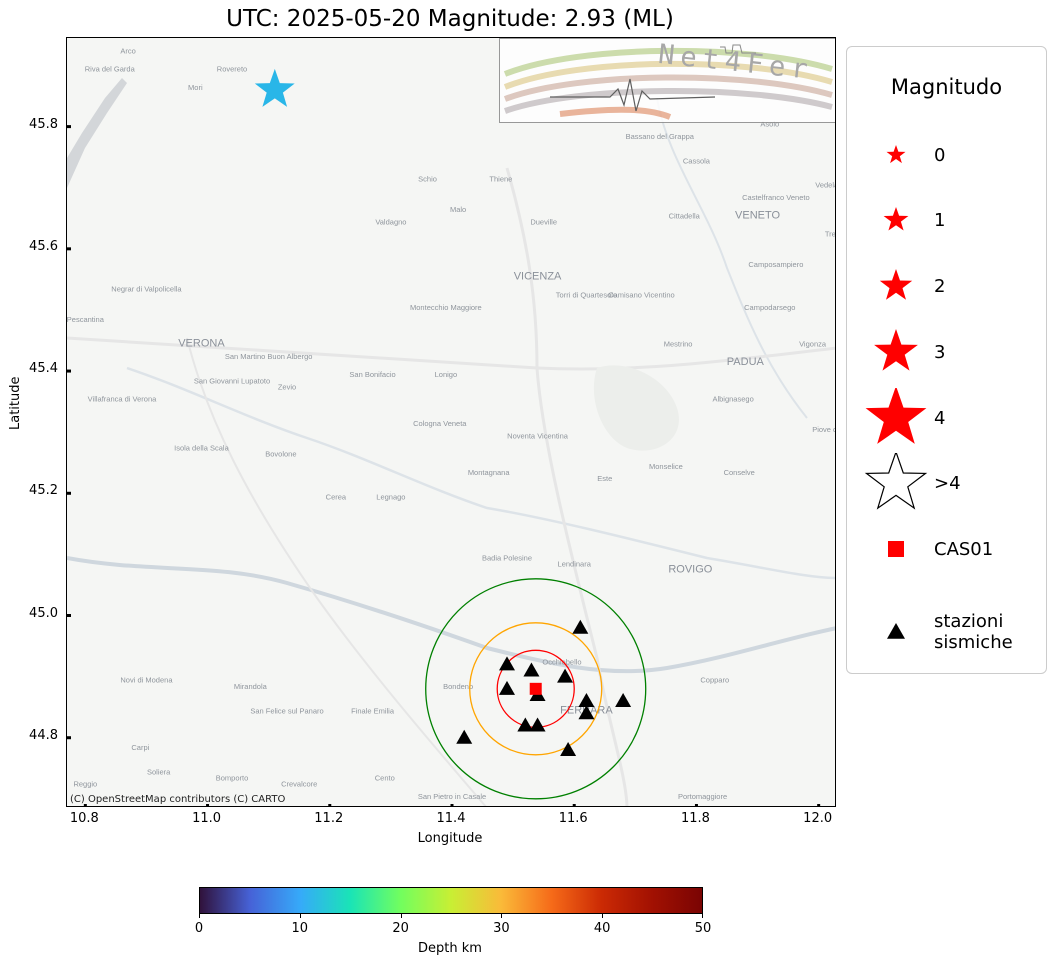 The width and height of the screenshot is (1057, 966). I want to click on cas01-station-marker, so click(535, 688).